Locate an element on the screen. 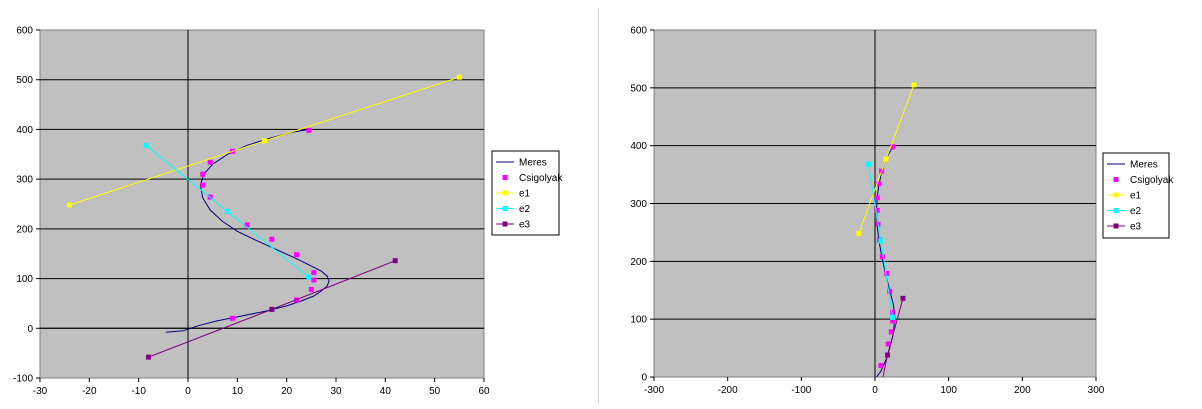  y-tick-label: -100 is located at coordinates (23, 379).